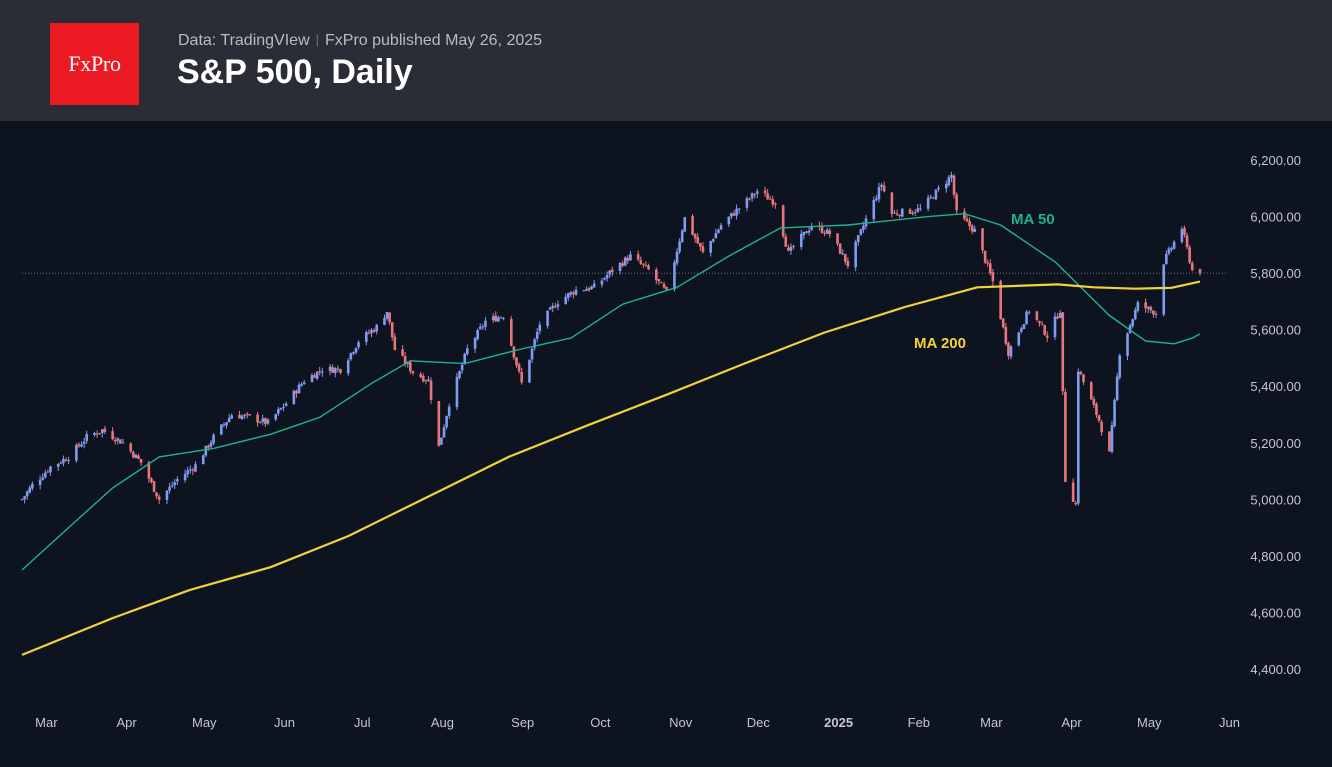 This screenshot has width=1332, height=767. What do you see at coordinates (681, 722) in the screenshot?
I see `x-tick-label: Nov` at bounding box center [681, 722].